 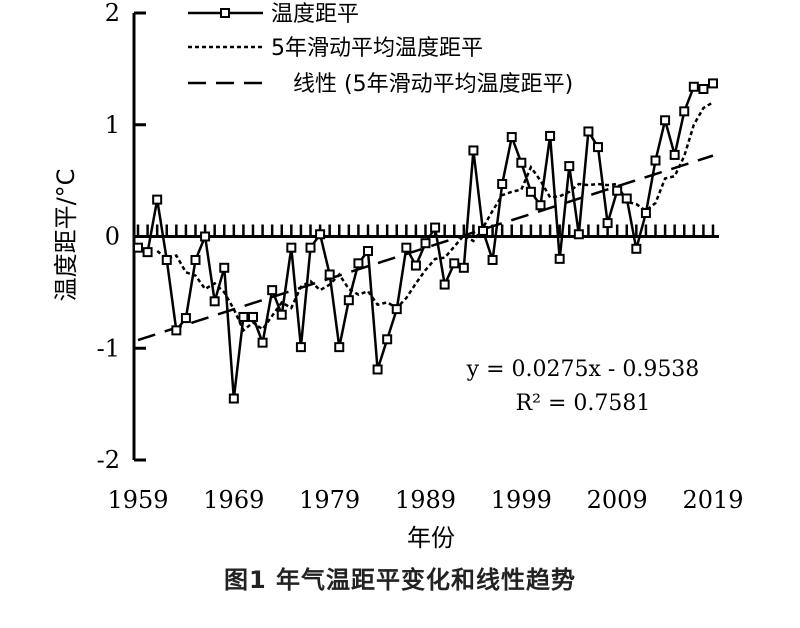 I want to click on x-tick-label: 1999, so click(x=521, y=500).